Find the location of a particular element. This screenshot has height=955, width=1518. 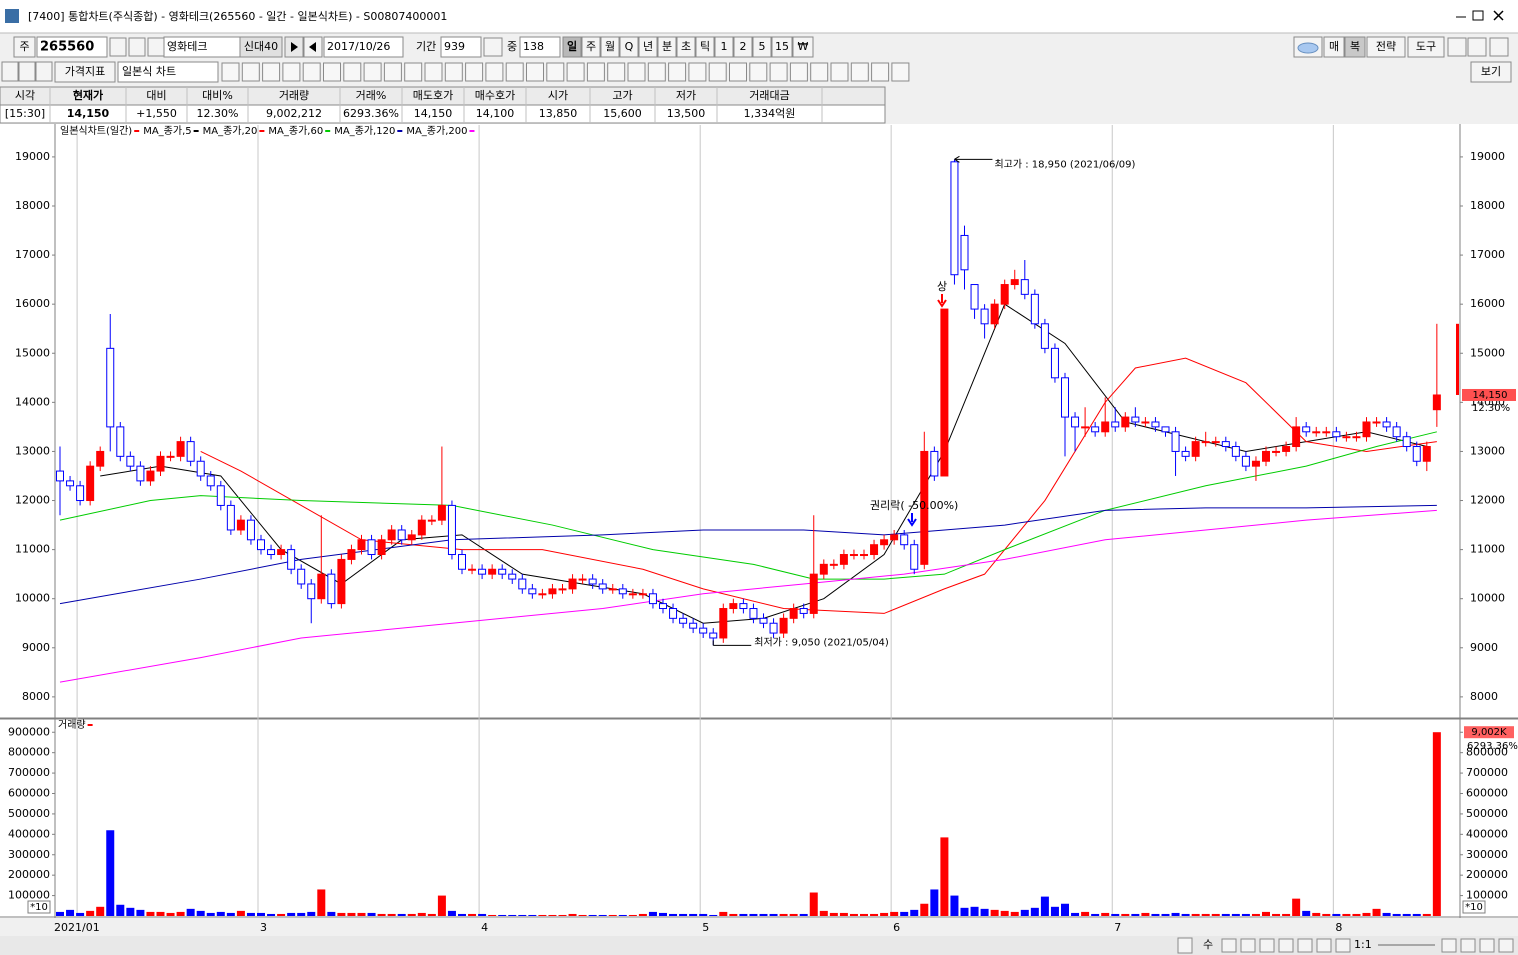

scroll-arrow is located at coordinates (1185, 945).